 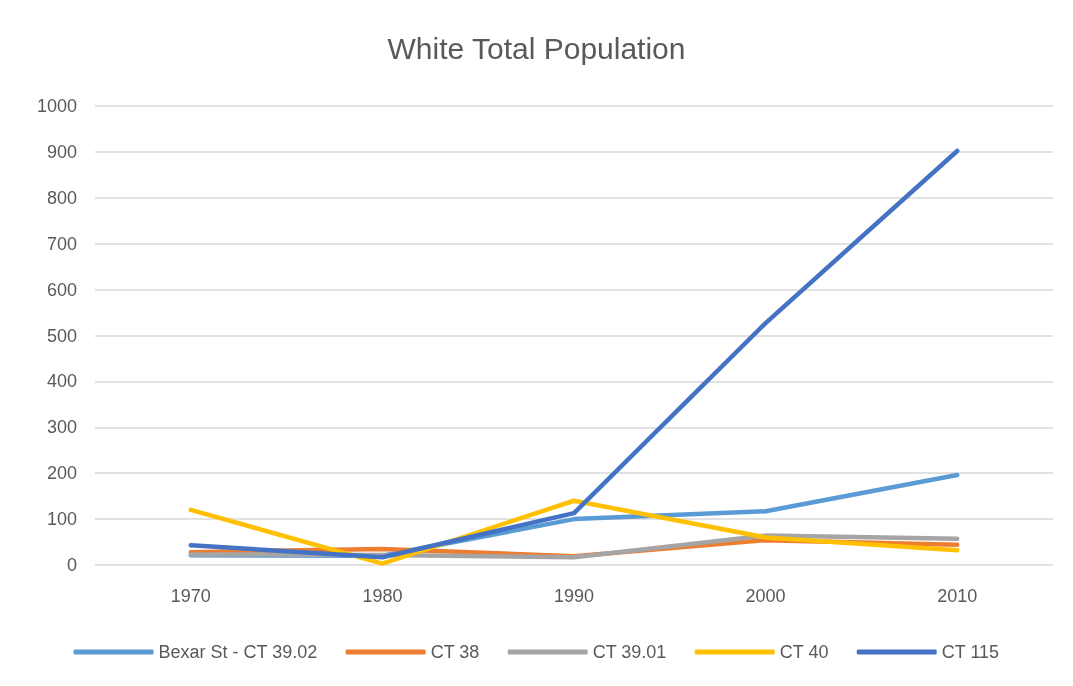 I want to click on y-tick-label: 200, so click(x=61, y=473).